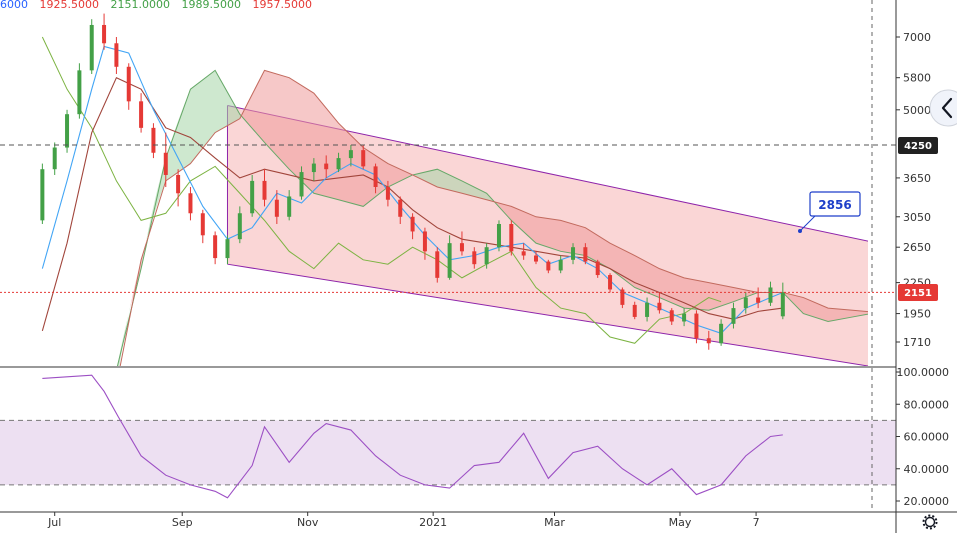 The height and width of the screenshot is (533, 957). I want to click on price-tick-label: 3650, so click(917, 178).